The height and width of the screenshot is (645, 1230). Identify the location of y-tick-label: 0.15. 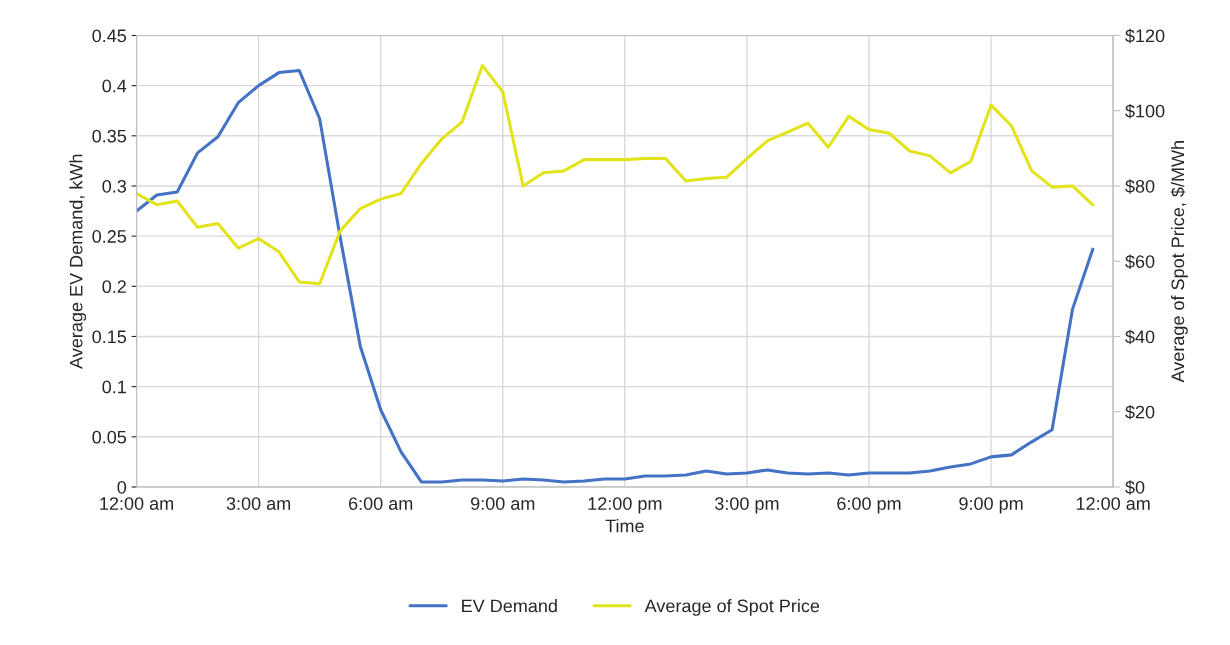
(109, 337).